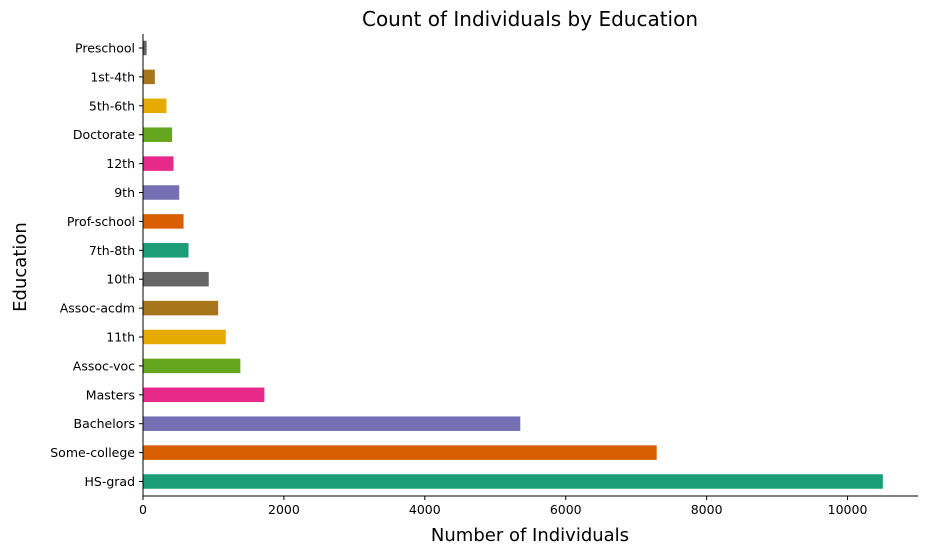  Describe the element at coordinates (158, 134) in the screenshot. I see `bar-doctorate` at that location.